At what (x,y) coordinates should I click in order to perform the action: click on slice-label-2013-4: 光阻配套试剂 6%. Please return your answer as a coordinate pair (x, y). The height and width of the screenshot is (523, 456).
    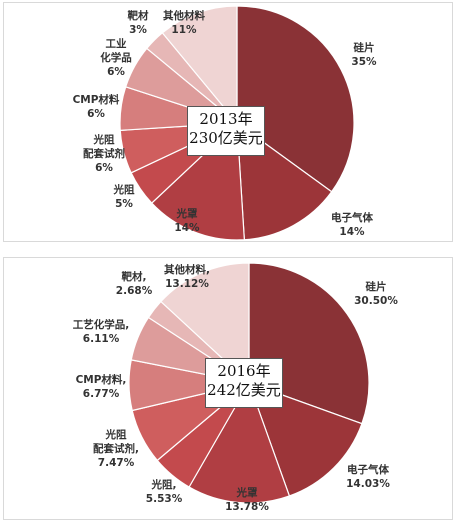
    Looking at the image, I should click on (104, 153).